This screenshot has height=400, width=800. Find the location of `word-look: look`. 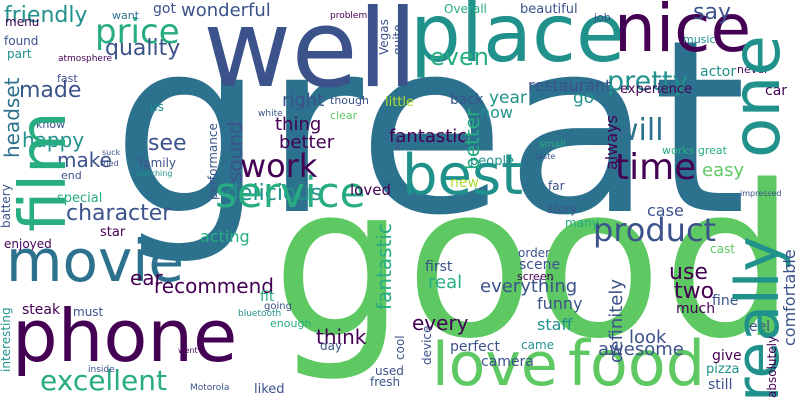

word-look: look is located at coordinates (648, 337).